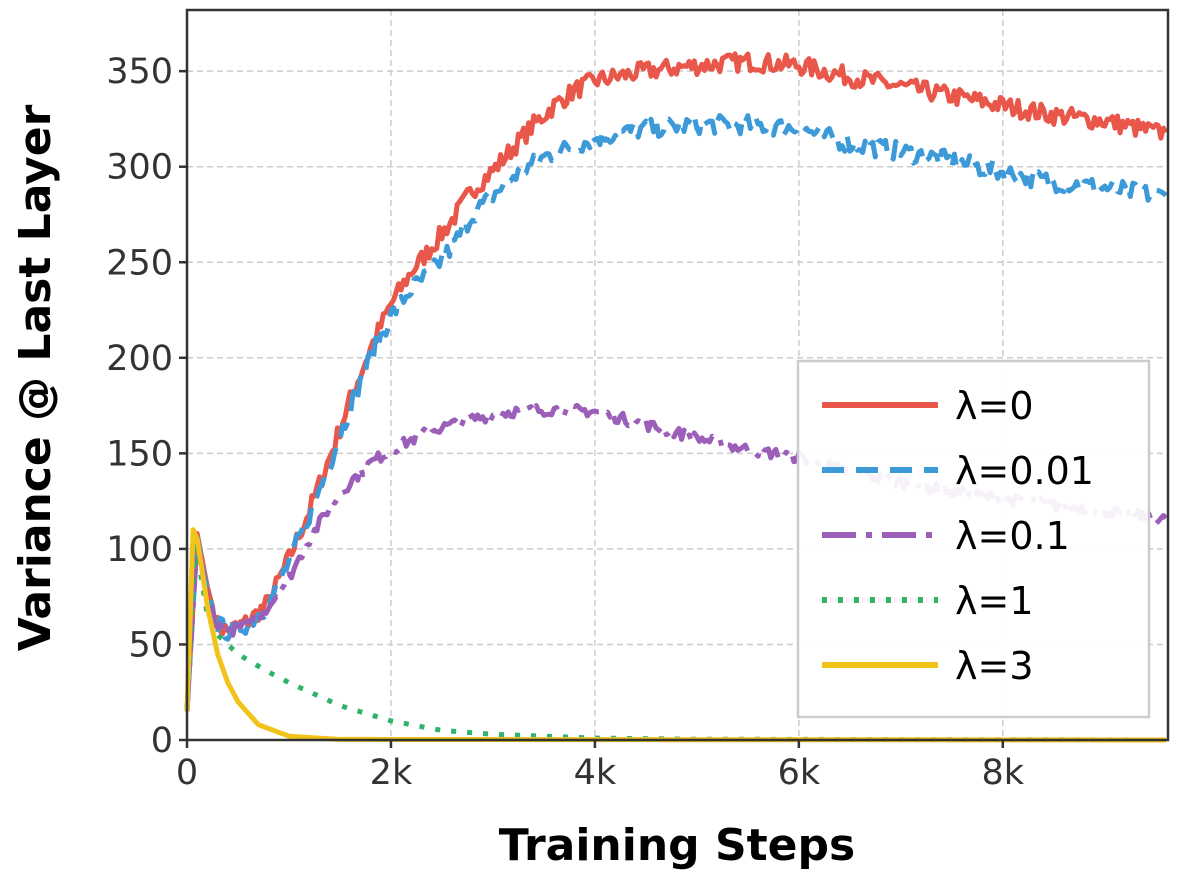  I want to click on y-tick-label: 200, so click(139, 359).